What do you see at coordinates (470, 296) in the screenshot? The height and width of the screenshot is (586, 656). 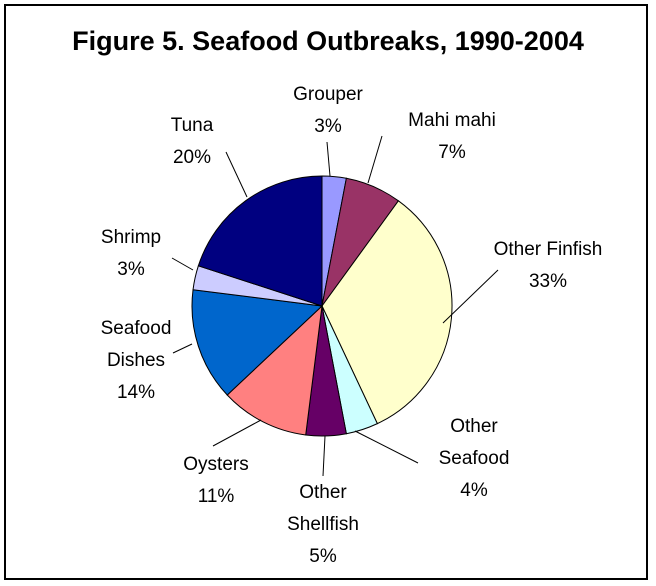 I see `leader-line-other-finfish` at bounding box center [470, 296].